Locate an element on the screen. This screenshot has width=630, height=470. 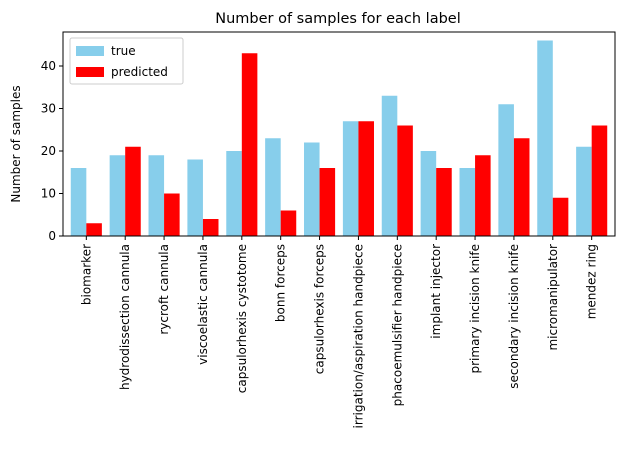
y-tick-label: 30 is located at coordinates (48, 109).